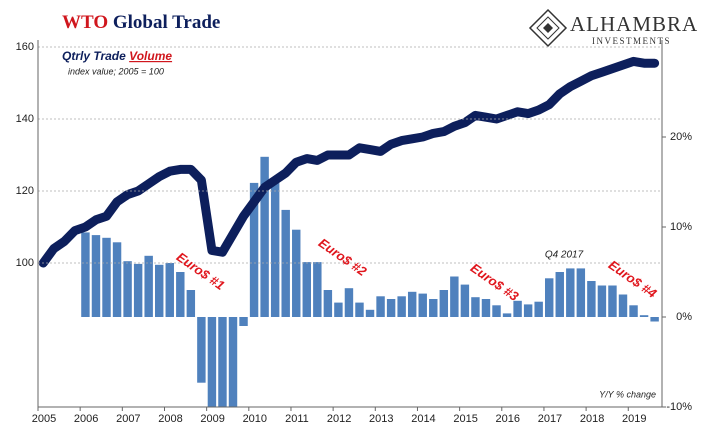  What do you see at coordinates (85, 22) in the screenshot?
I see `title-accent: WTO` at bounding box center [85, 22].